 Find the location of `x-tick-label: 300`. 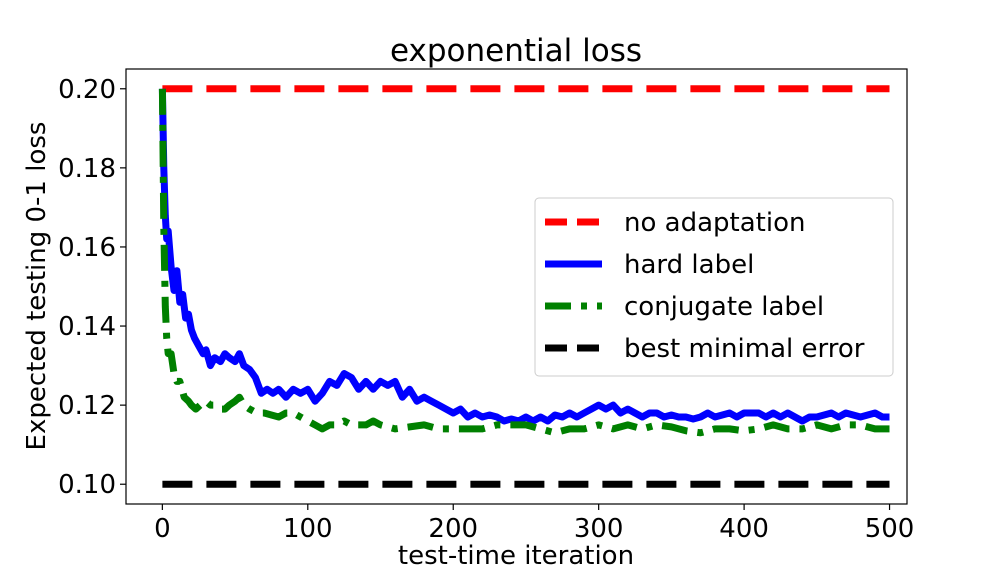

x-tick-label: 300 is located at coordinates (599, 529).